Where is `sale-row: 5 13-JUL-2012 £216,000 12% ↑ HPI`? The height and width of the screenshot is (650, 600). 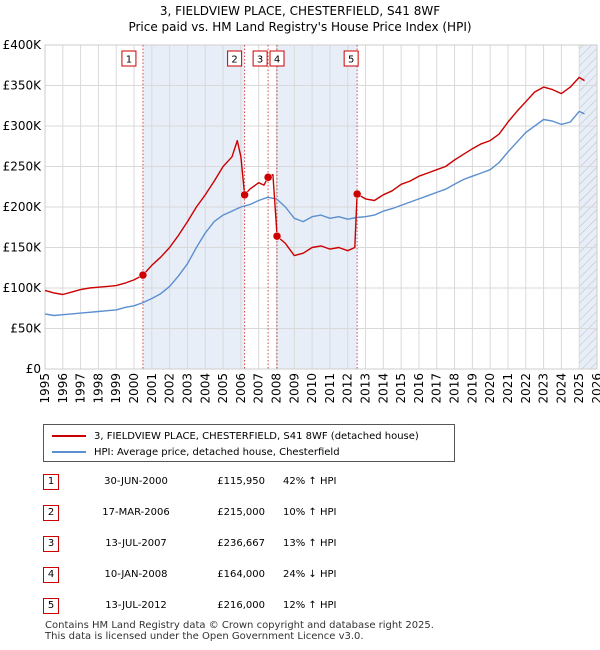
sale-row: 5 13-JUL-2012 £216,000 12% ↑ HPI is located at coordinates (253, 606).